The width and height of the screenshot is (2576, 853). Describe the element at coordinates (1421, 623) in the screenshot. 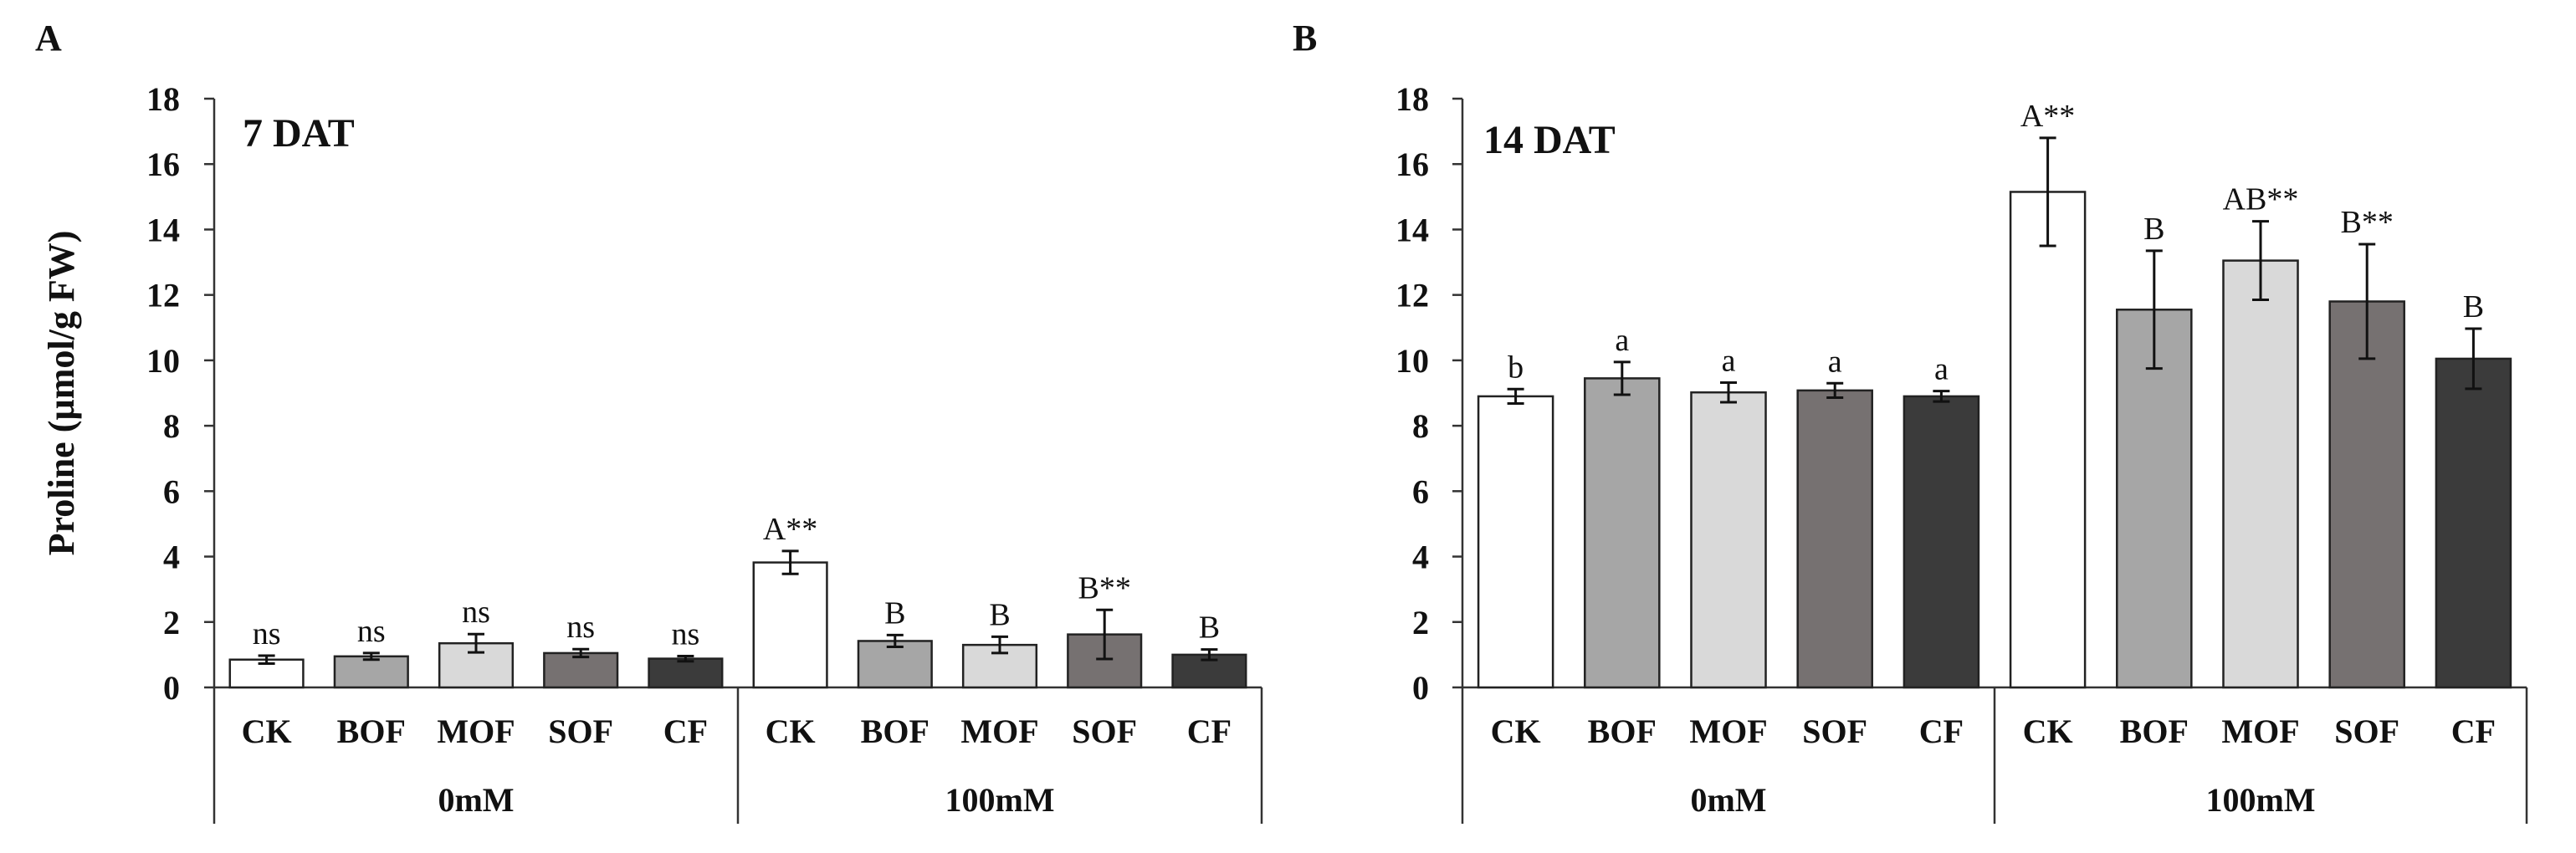

I see `panel-b-y-tick-label: 2` at that location.